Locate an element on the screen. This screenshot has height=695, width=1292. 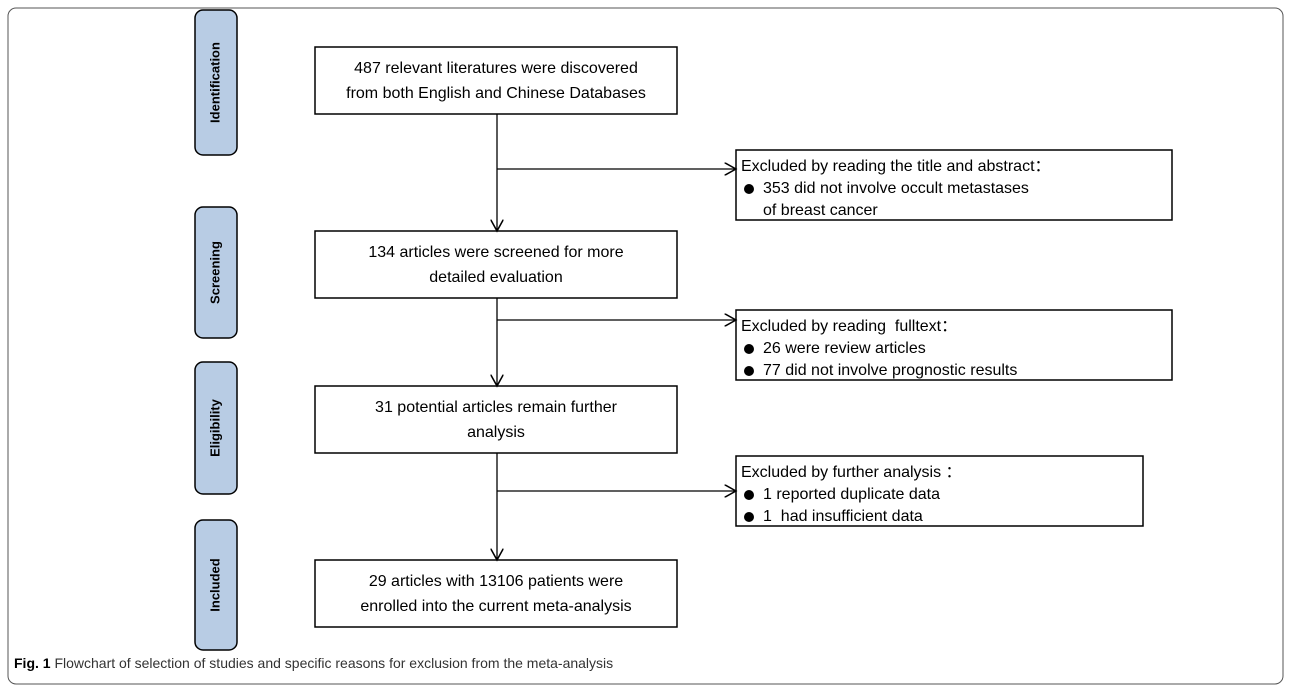
box-text: 29 articles with 13106 patients were is located at coordinates (496, 581).